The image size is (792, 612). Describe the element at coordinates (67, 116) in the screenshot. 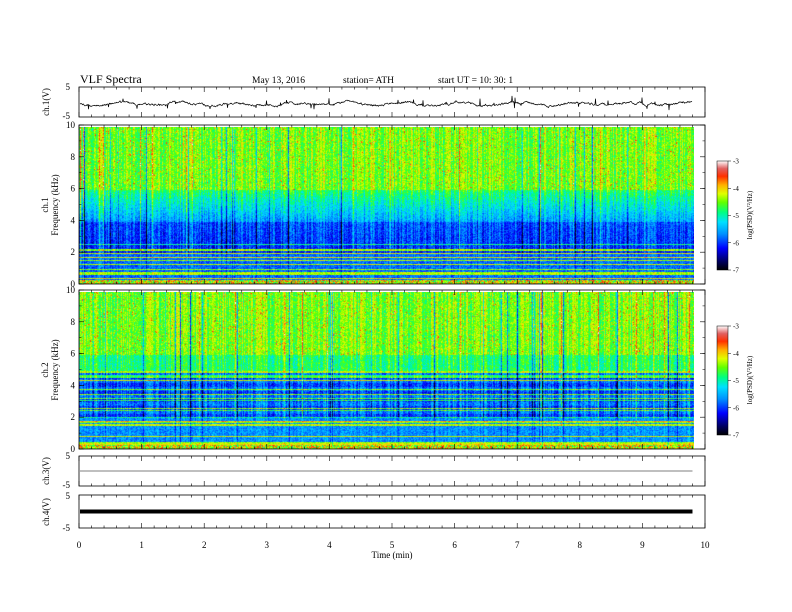

I see `ch1-ytick-bottom: -5` at that location.